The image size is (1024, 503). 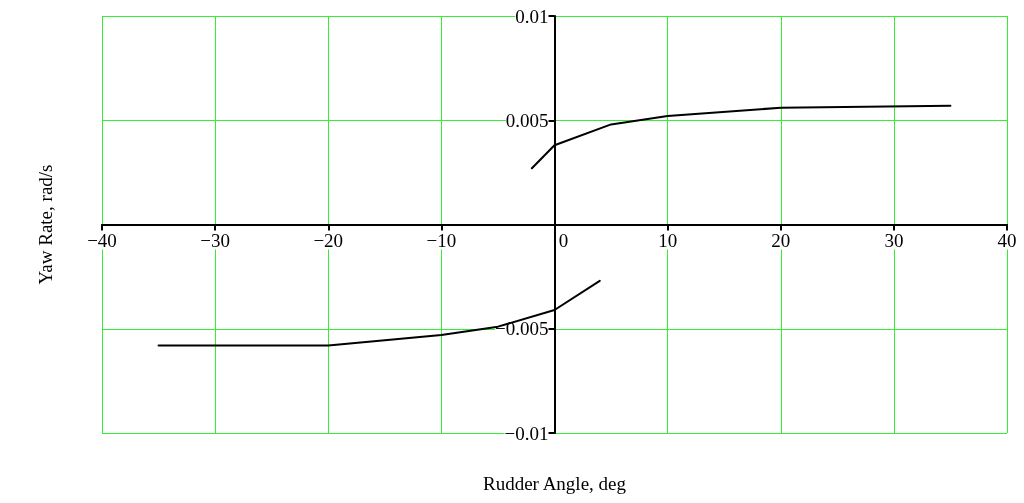 I want to click on x-tick-label: 40, so click(x=1007, y=240).